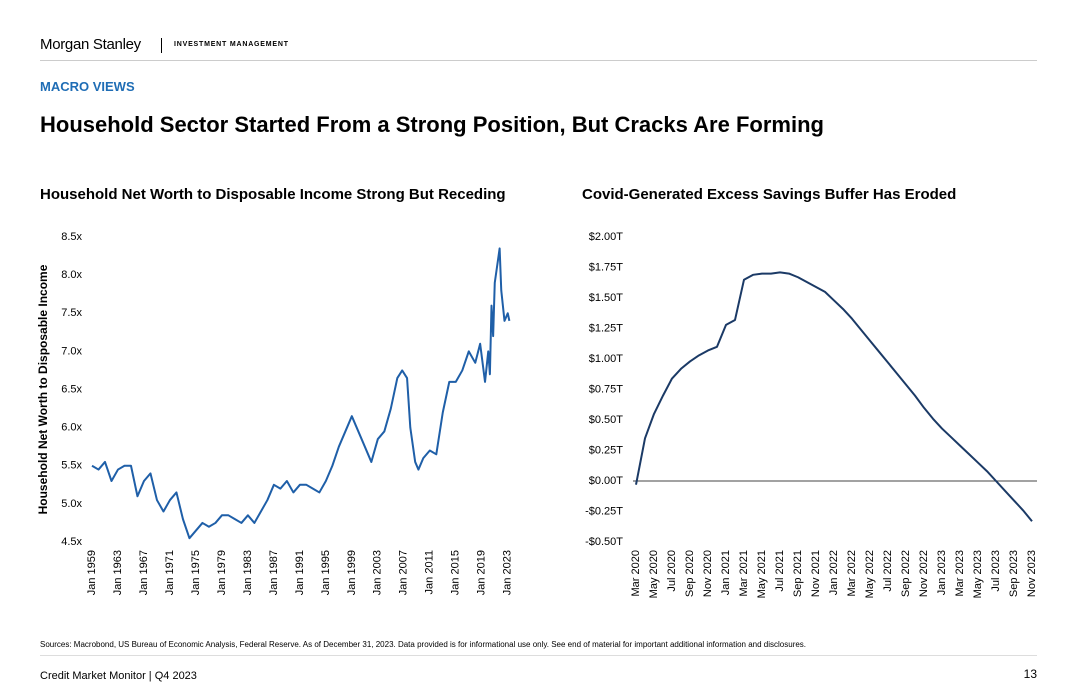  I want to click on x-tick-label: Jan 2003, so click(378, 572).